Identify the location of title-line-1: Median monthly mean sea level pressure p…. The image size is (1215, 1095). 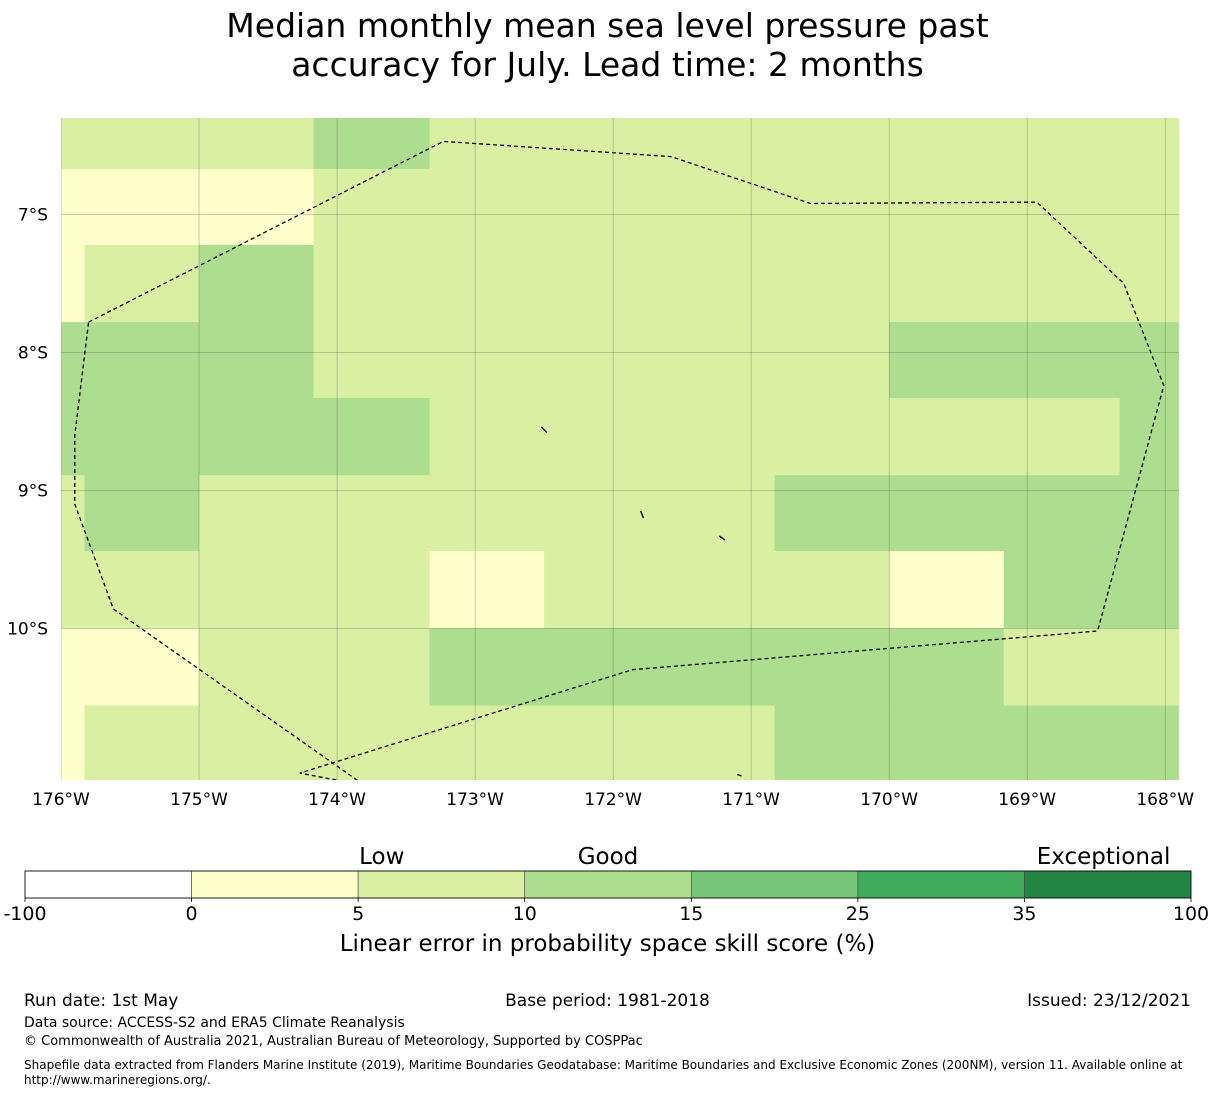
(607, 25).